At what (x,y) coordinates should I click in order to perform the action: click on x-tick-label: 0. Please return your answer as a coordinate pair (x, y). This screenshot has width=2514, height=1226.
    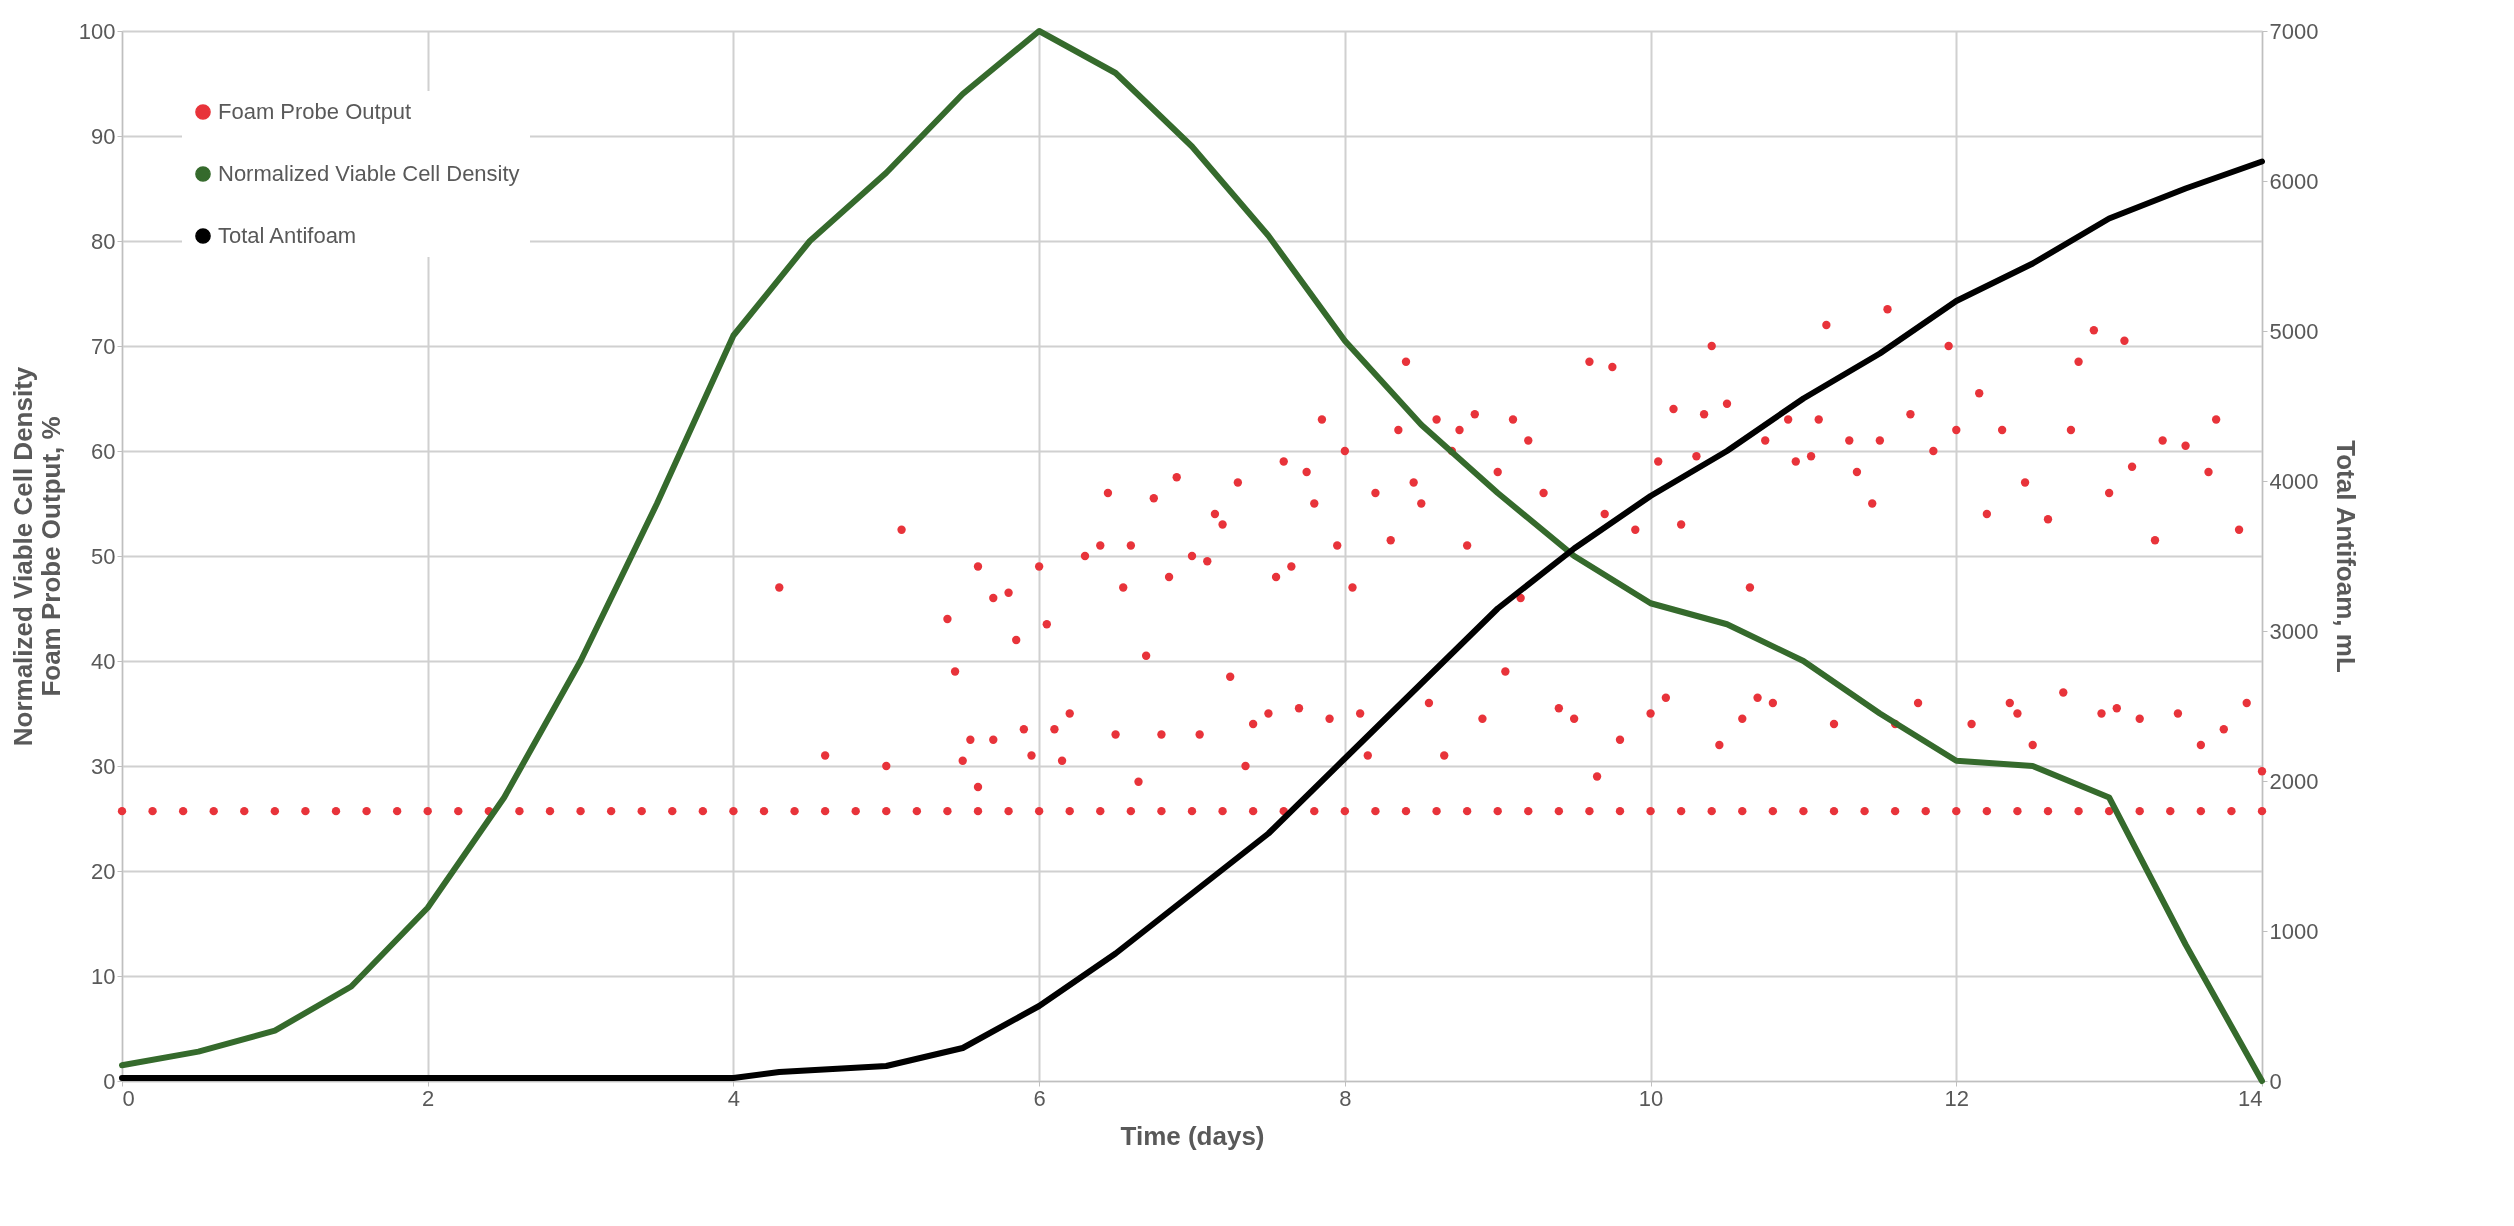
    Looking at the image, I should click on (128, 1098).